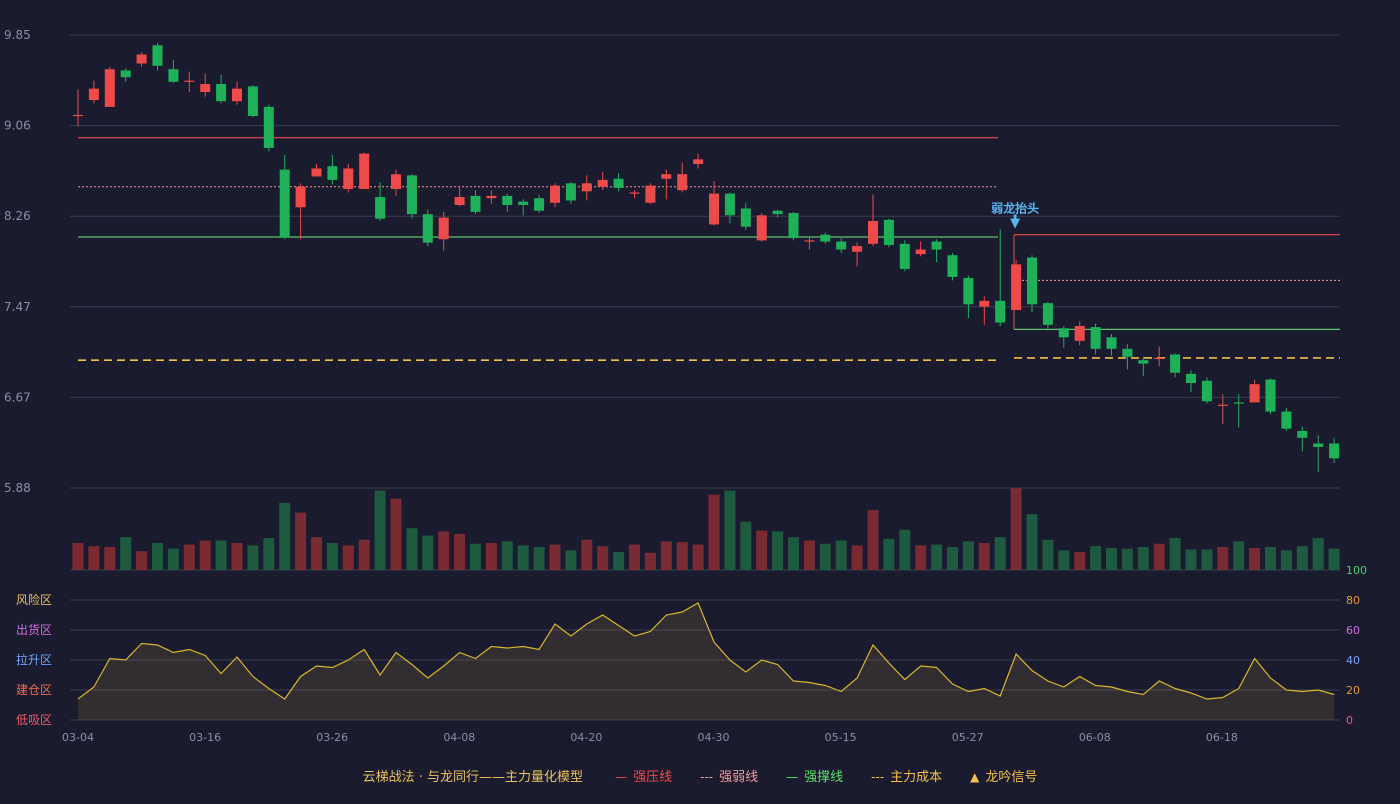 Image resolution: width=1400 pixels, height=804 pixels. What do you see at coordinates (878, 777) in the screenshot?
I see `legend-symbol-icon: ---` at bounding box center [878, 777].